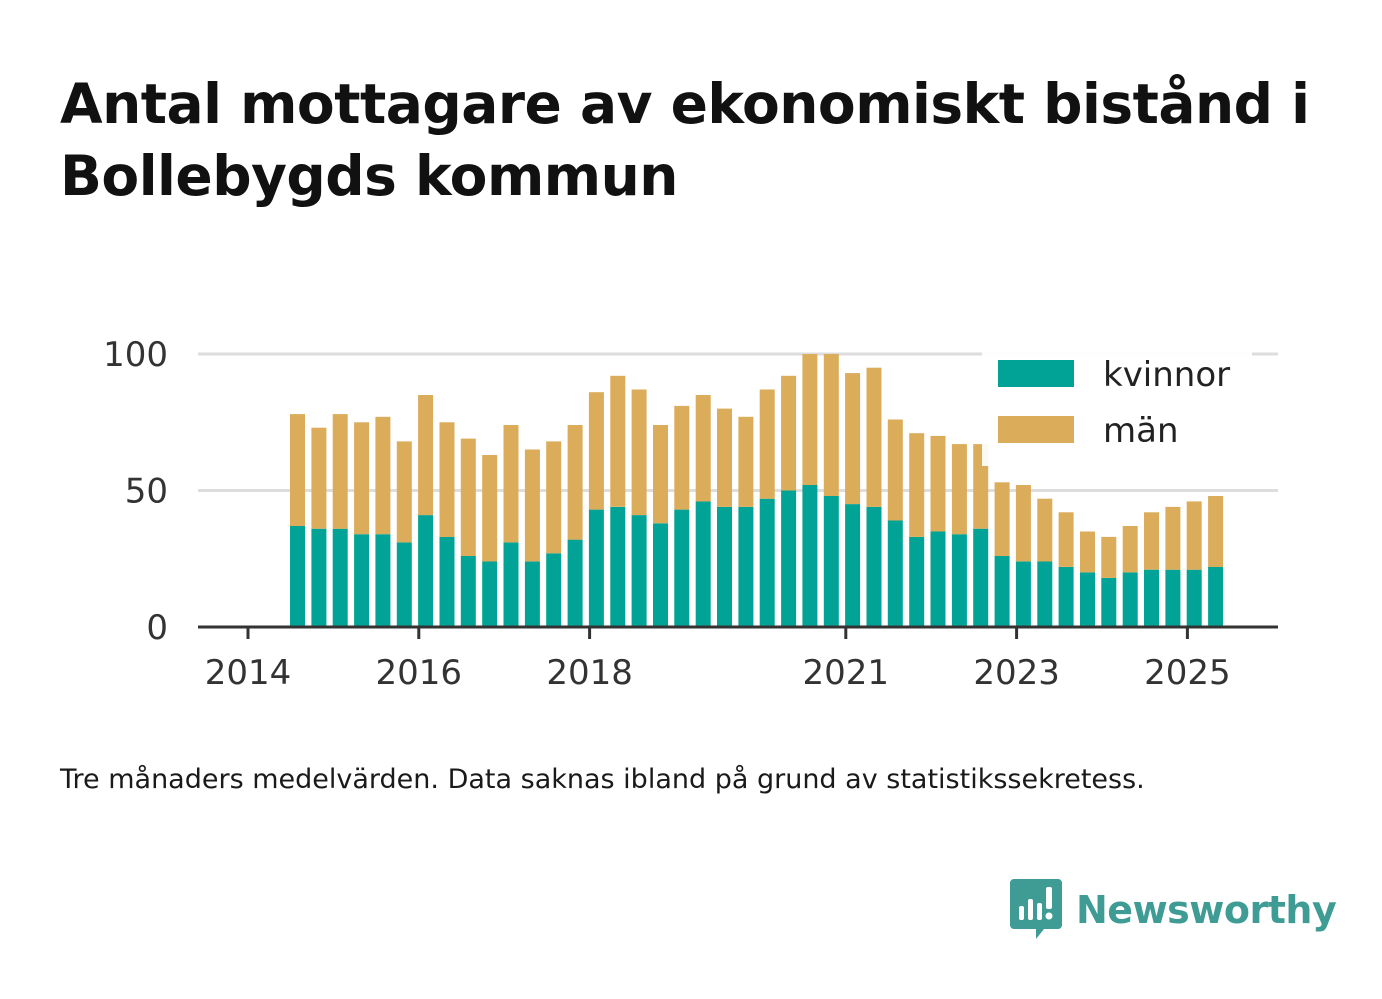  Describe the element at coordinates (1036, 373) in the screenshot. I see `legend-swatch-kvinnor` at that location.